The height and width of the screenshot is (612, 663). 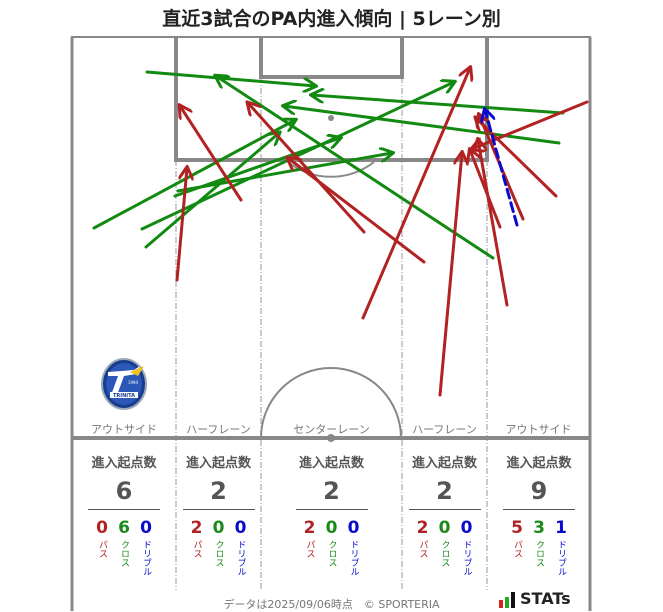 What do you see at coordinates (218, 514) in the screenshot?
I see `stat-column-left-half: 進入起点数 2 2 パス 0 クロス 0 ドリブル` at bounding box center [218, 514].